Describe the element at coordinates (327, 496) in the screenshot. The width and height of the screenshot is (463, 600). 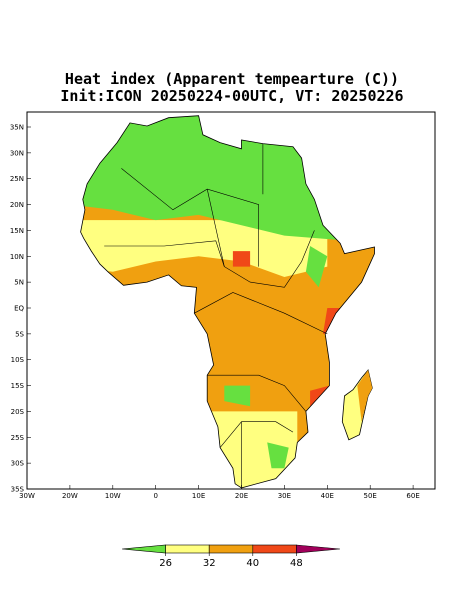
I see `lon-label: 40E` at that location.